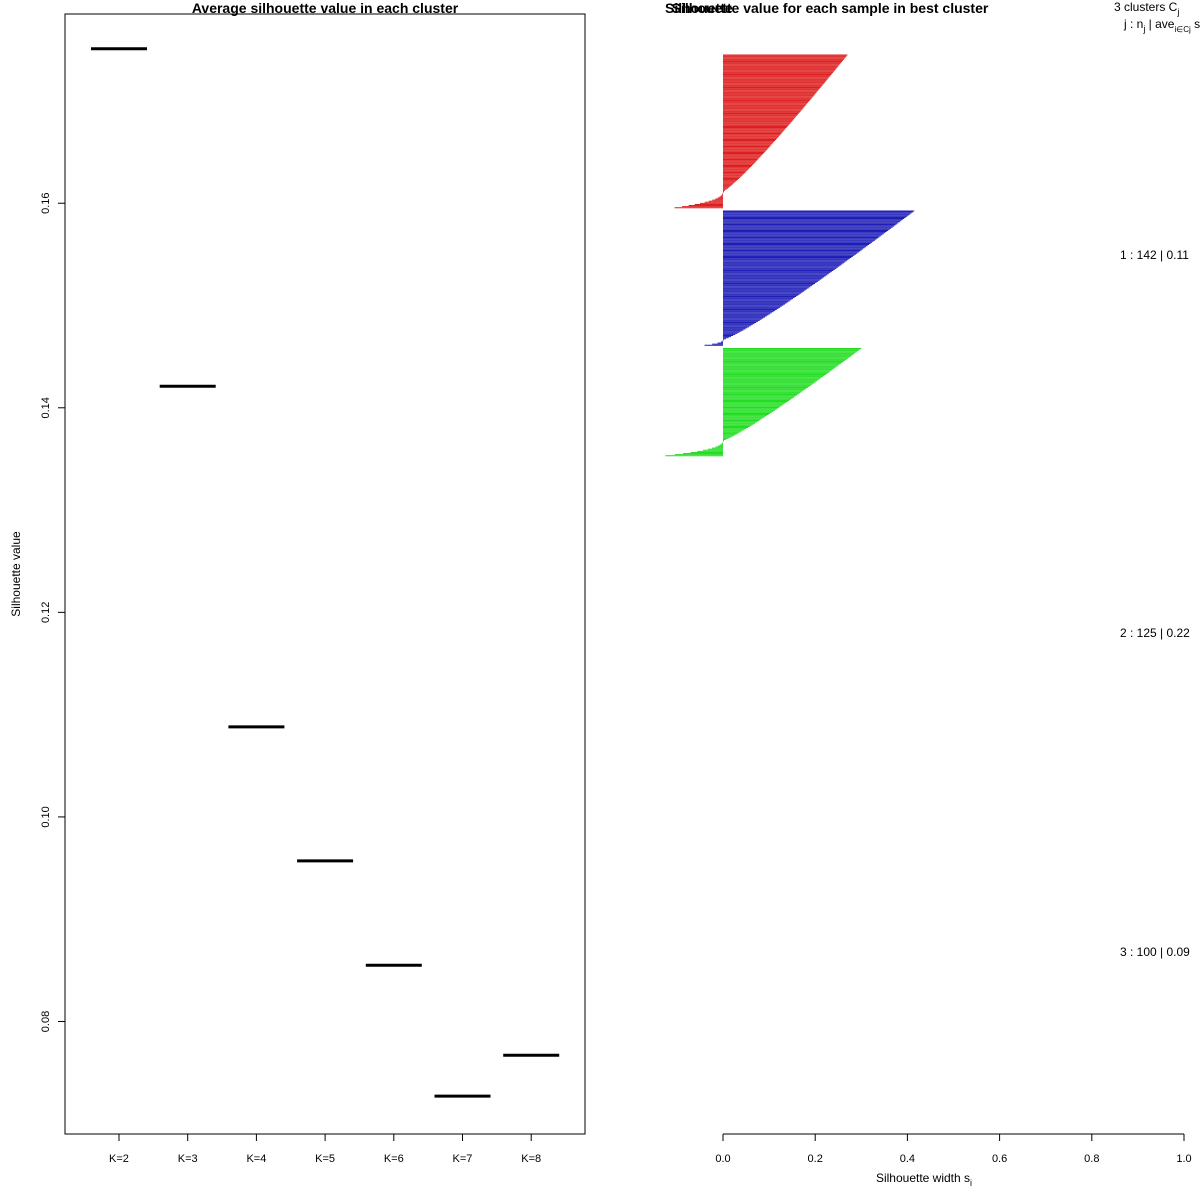  I want to click on right-x-tick-label: 1.0, so click(1183, 1159).